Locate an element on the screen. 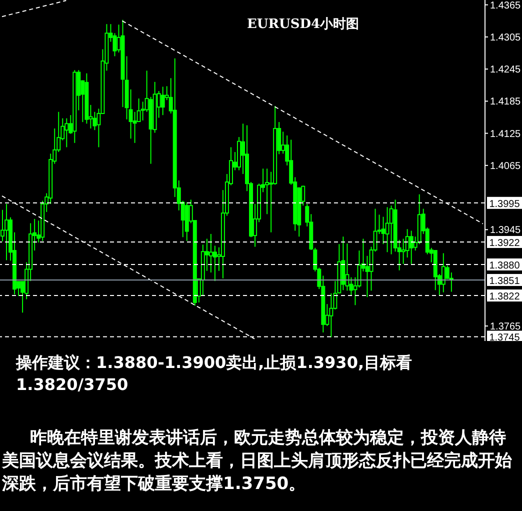  y-tick-label: 1.4305 is located at coordinates (506, 38).